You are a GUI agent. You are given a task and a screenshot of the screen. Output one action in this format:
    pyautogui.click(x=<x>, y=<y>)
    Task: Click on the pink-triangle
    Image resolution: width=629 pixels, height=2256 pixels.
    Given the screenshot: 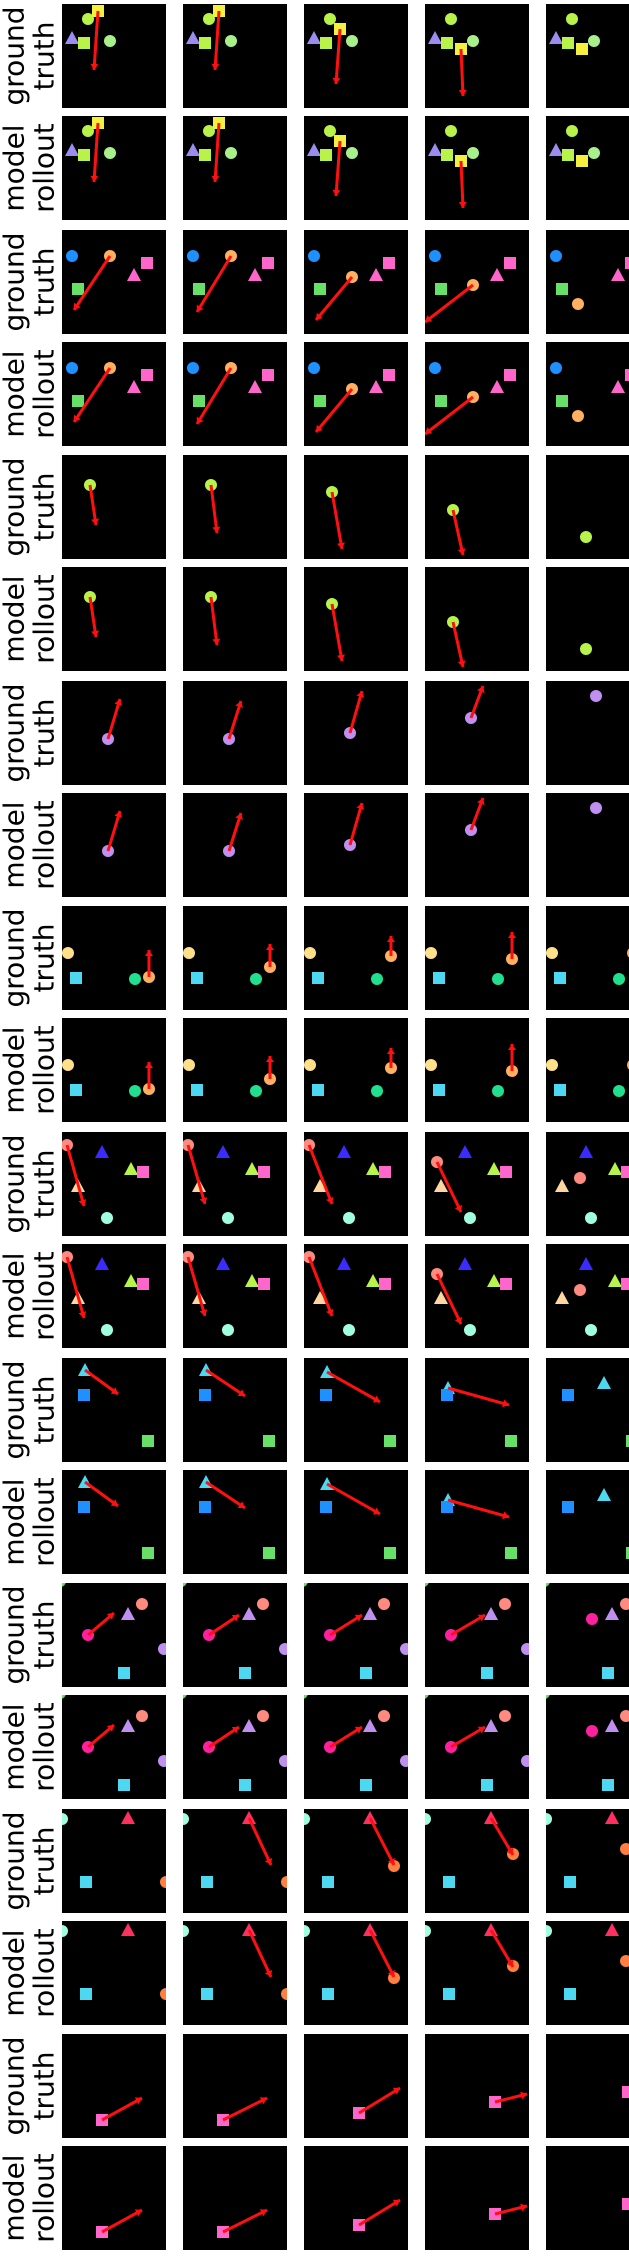 What is the action you would take?
    pyautogui.click(x=376, y=386)
    